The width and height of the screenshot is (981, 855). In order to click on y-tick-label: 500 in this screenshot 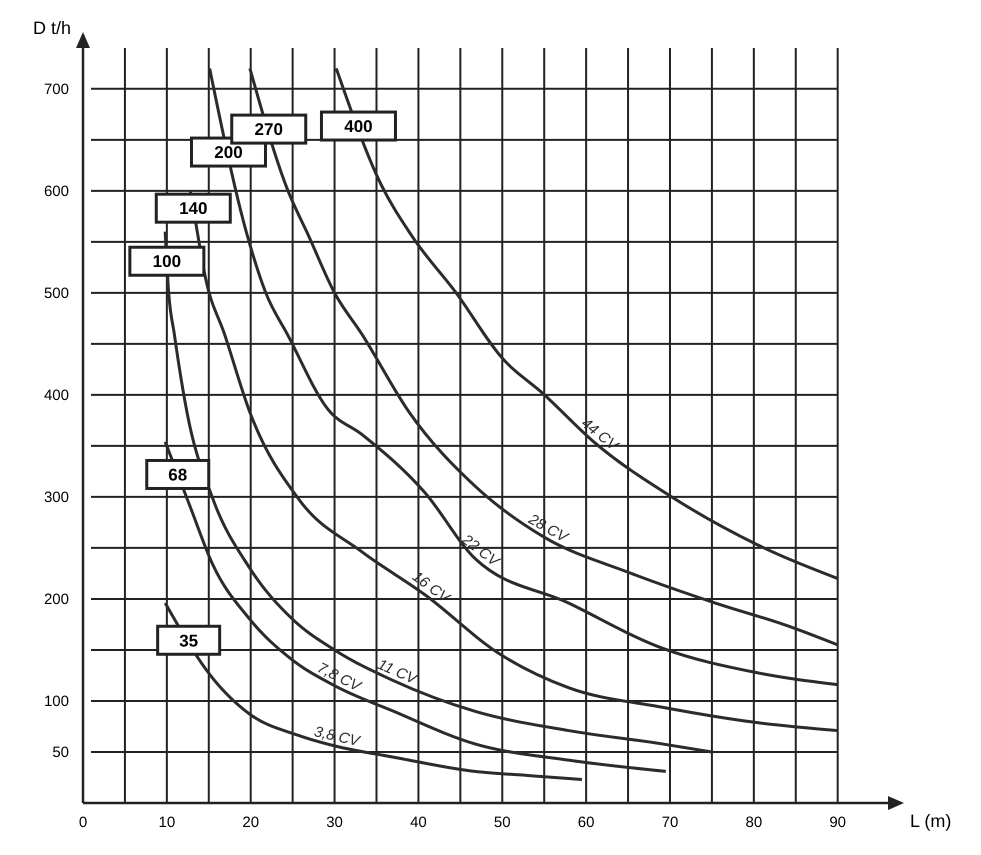, I will do `click(56, 293)`.